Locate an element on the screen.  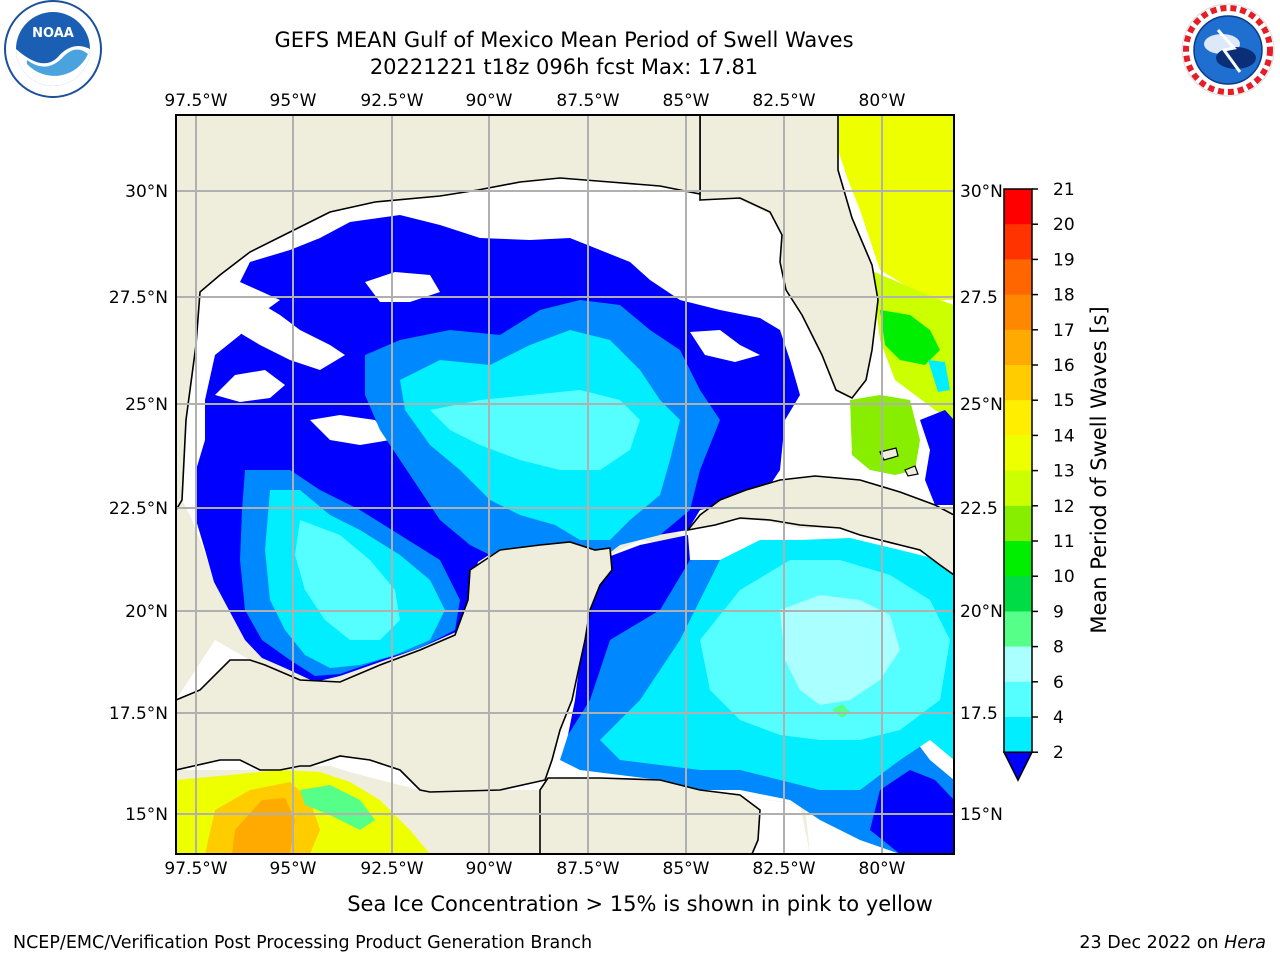
colorbar-tick-label: 6 is located at coordinates (1058, 683).